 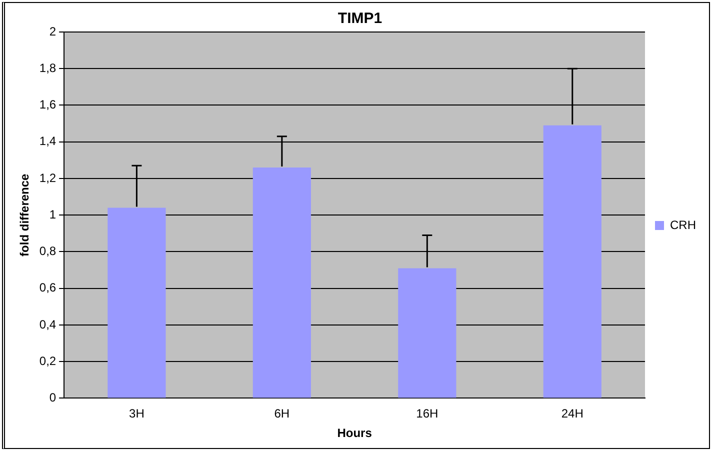 I want to click on y-tick-label: 0,4, so click(x=47, y=324).